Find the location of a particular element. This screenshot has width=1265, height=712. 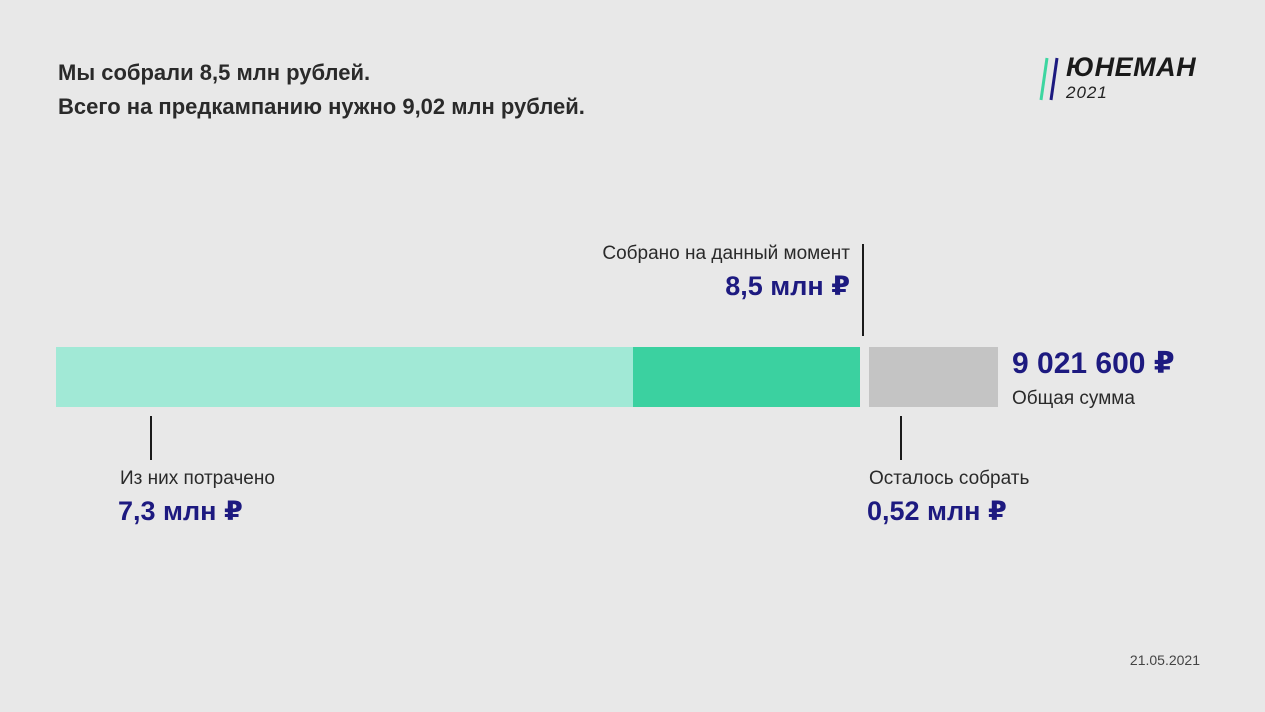

logo-slashes-icon is located at coordinates (1049, 79).